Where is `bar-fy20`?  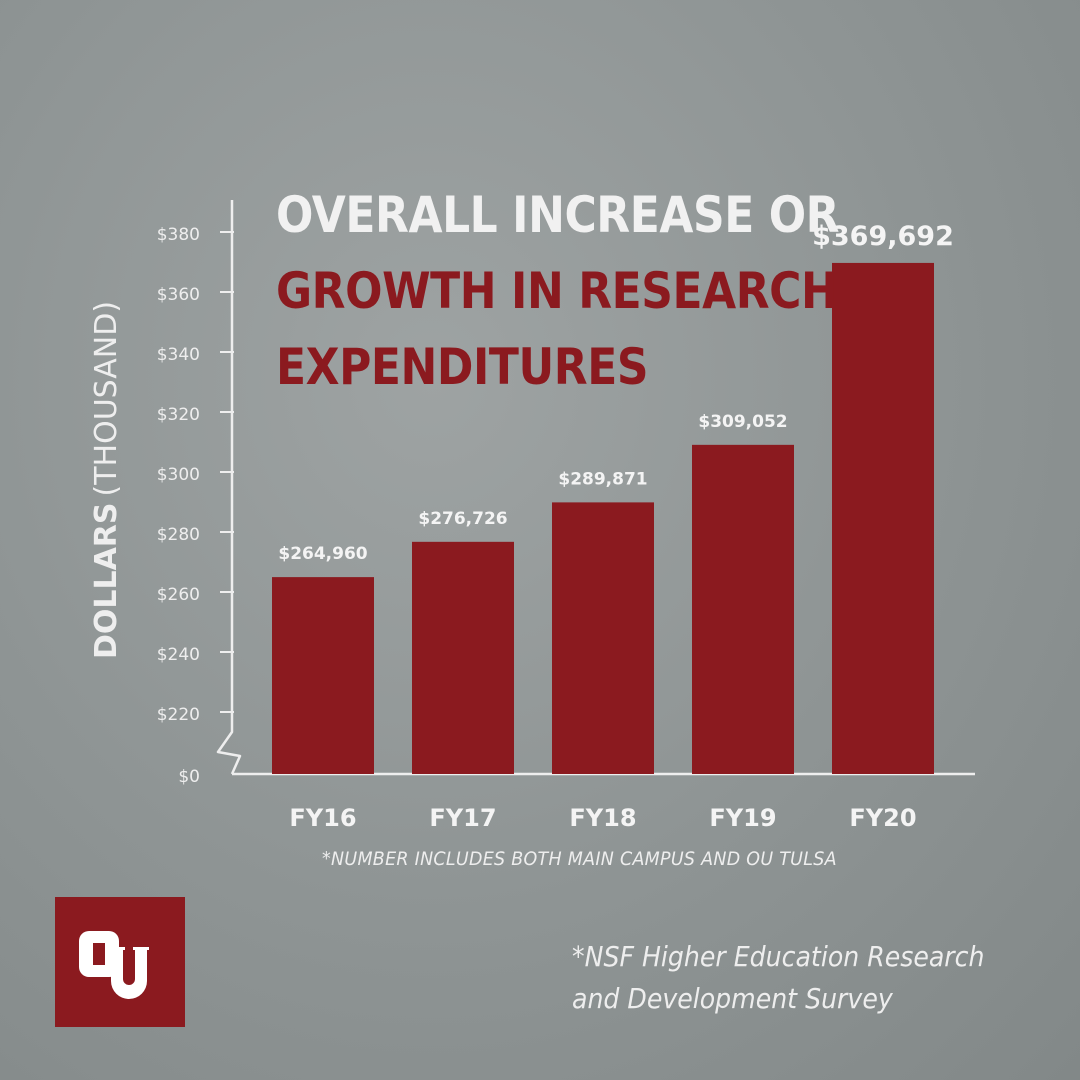
bar-fy20 is located at coordinates (883, 518).